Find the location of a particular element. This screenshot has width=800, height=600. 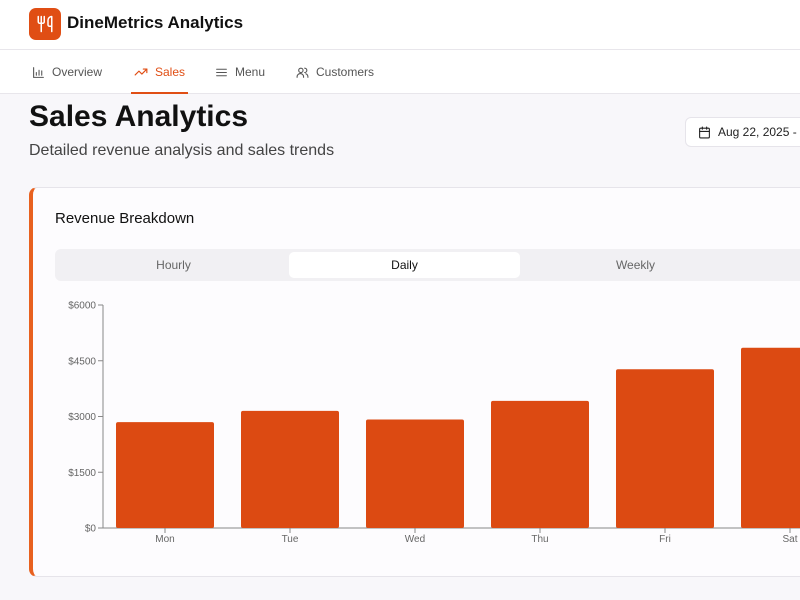

period-daily: Daily is located at coordinates (404, 265).